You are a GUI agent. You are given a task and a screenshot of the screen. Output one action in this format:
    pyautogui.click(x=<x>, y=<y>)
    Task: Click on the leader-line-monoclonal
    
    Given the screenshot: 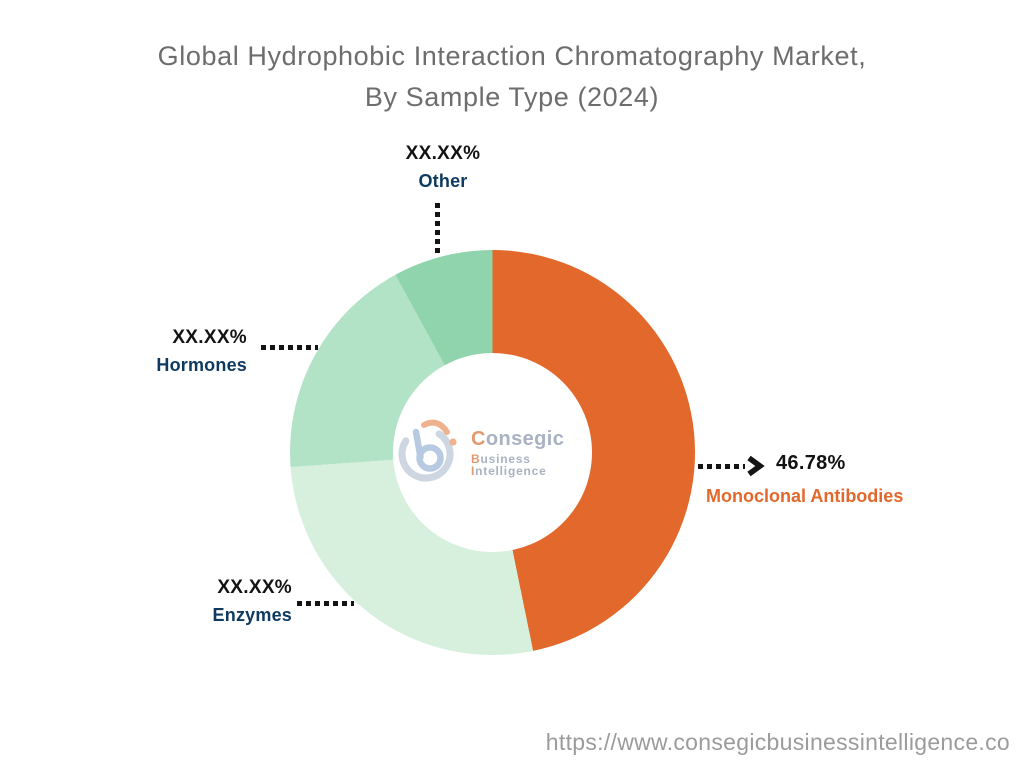 What is the action you would take?
    pyautogui.click(x=721, y=466)
    